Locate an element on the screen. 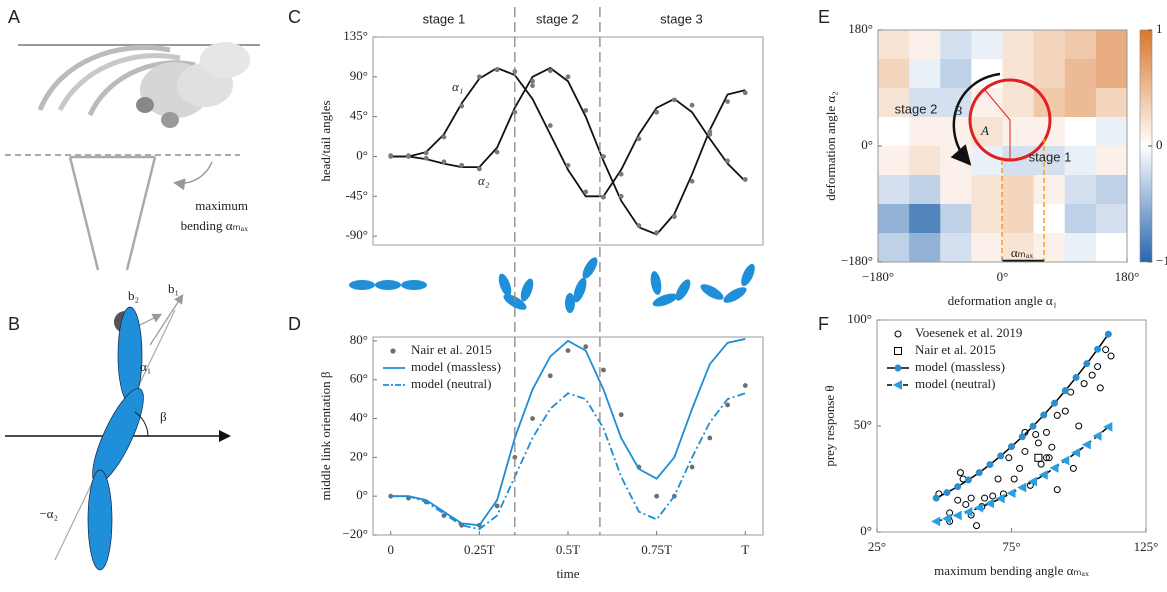 Image resolution: width=1167 pixels, height=592 pixels. legend-label: Nair et al. 2015 is located at coordinates (955, 349).